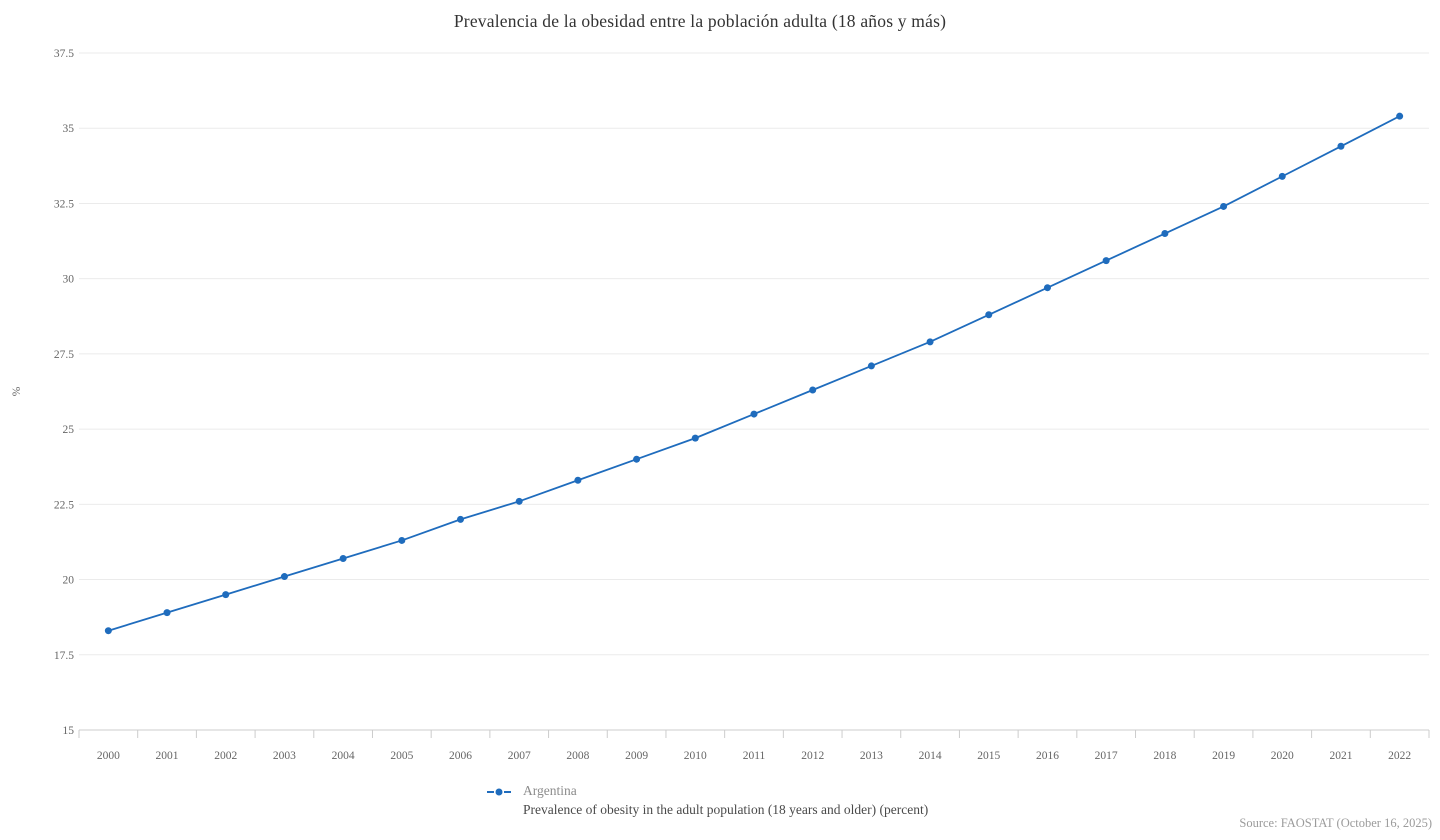 The height and width of the screenshot is (840, 1440). What do you see at coordinates (64, 505) in the screenshot?
I see `y-tick-label: 22.5` at bounding box center [64, 505].